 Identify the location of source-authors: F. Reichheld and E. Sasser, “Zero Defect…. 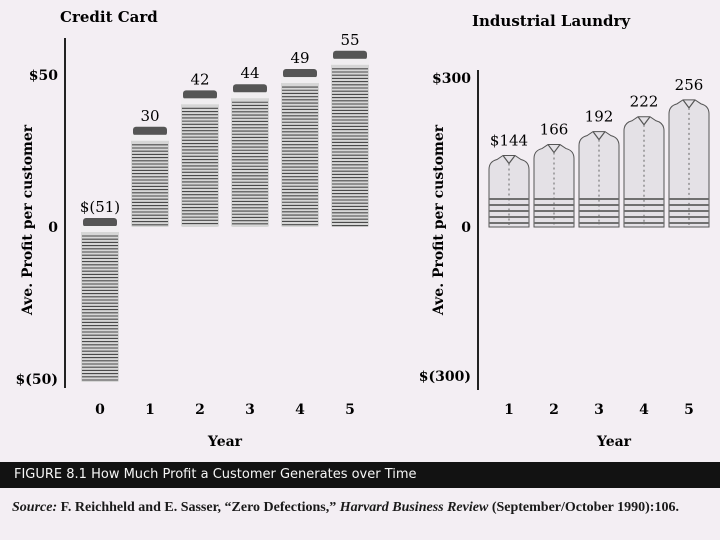
(198, 507).